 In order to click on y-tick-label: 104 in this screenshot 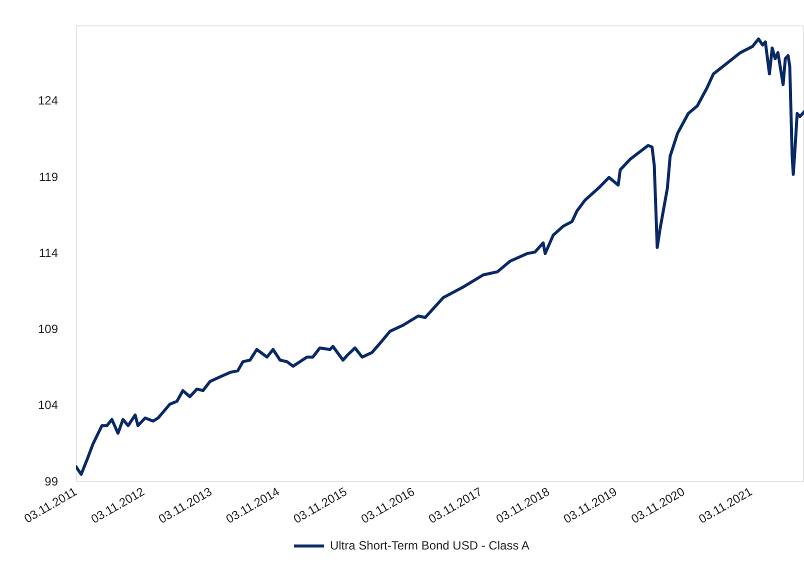, I will do `click(48, 405)`.